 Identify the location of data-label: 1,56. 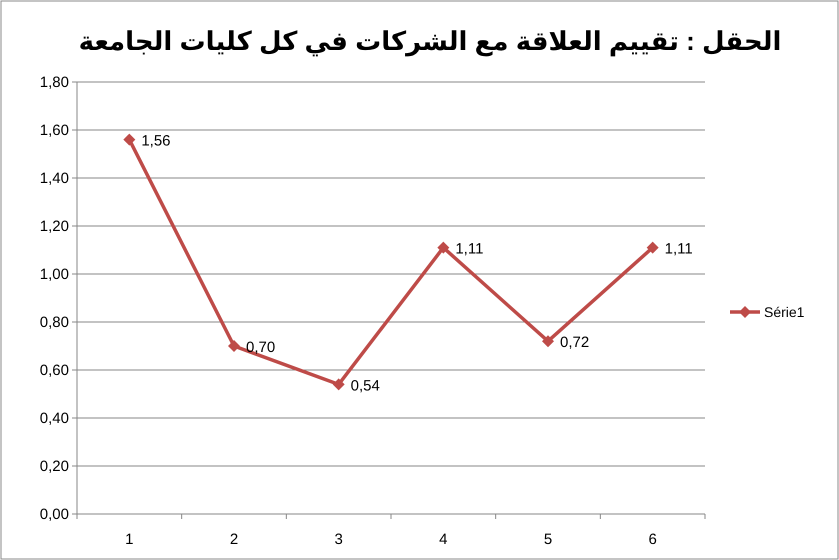
(156, 141).